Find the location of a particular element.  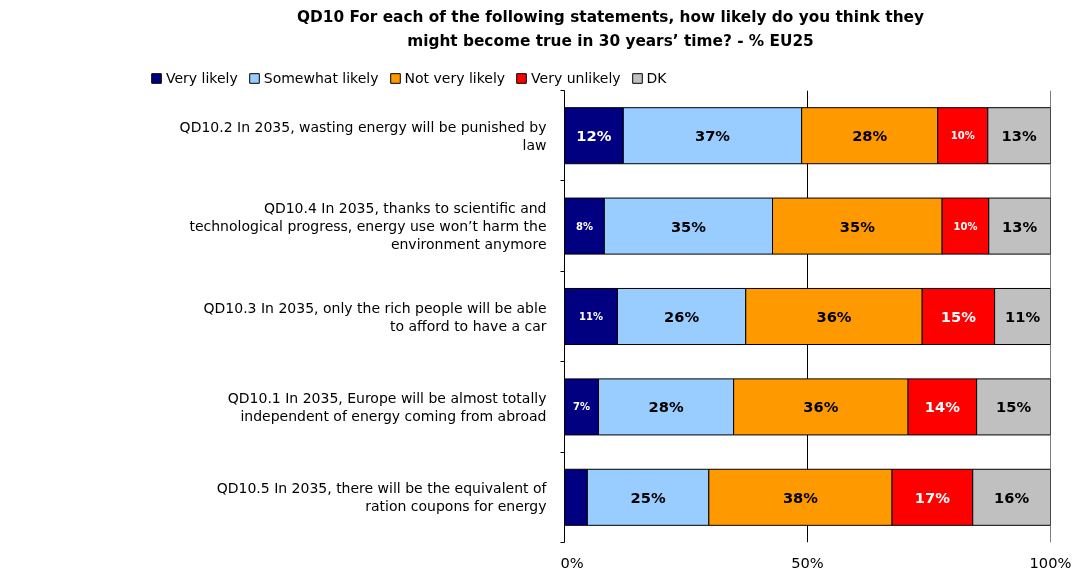

data-label: 7% is located at coordinates (582, 407).